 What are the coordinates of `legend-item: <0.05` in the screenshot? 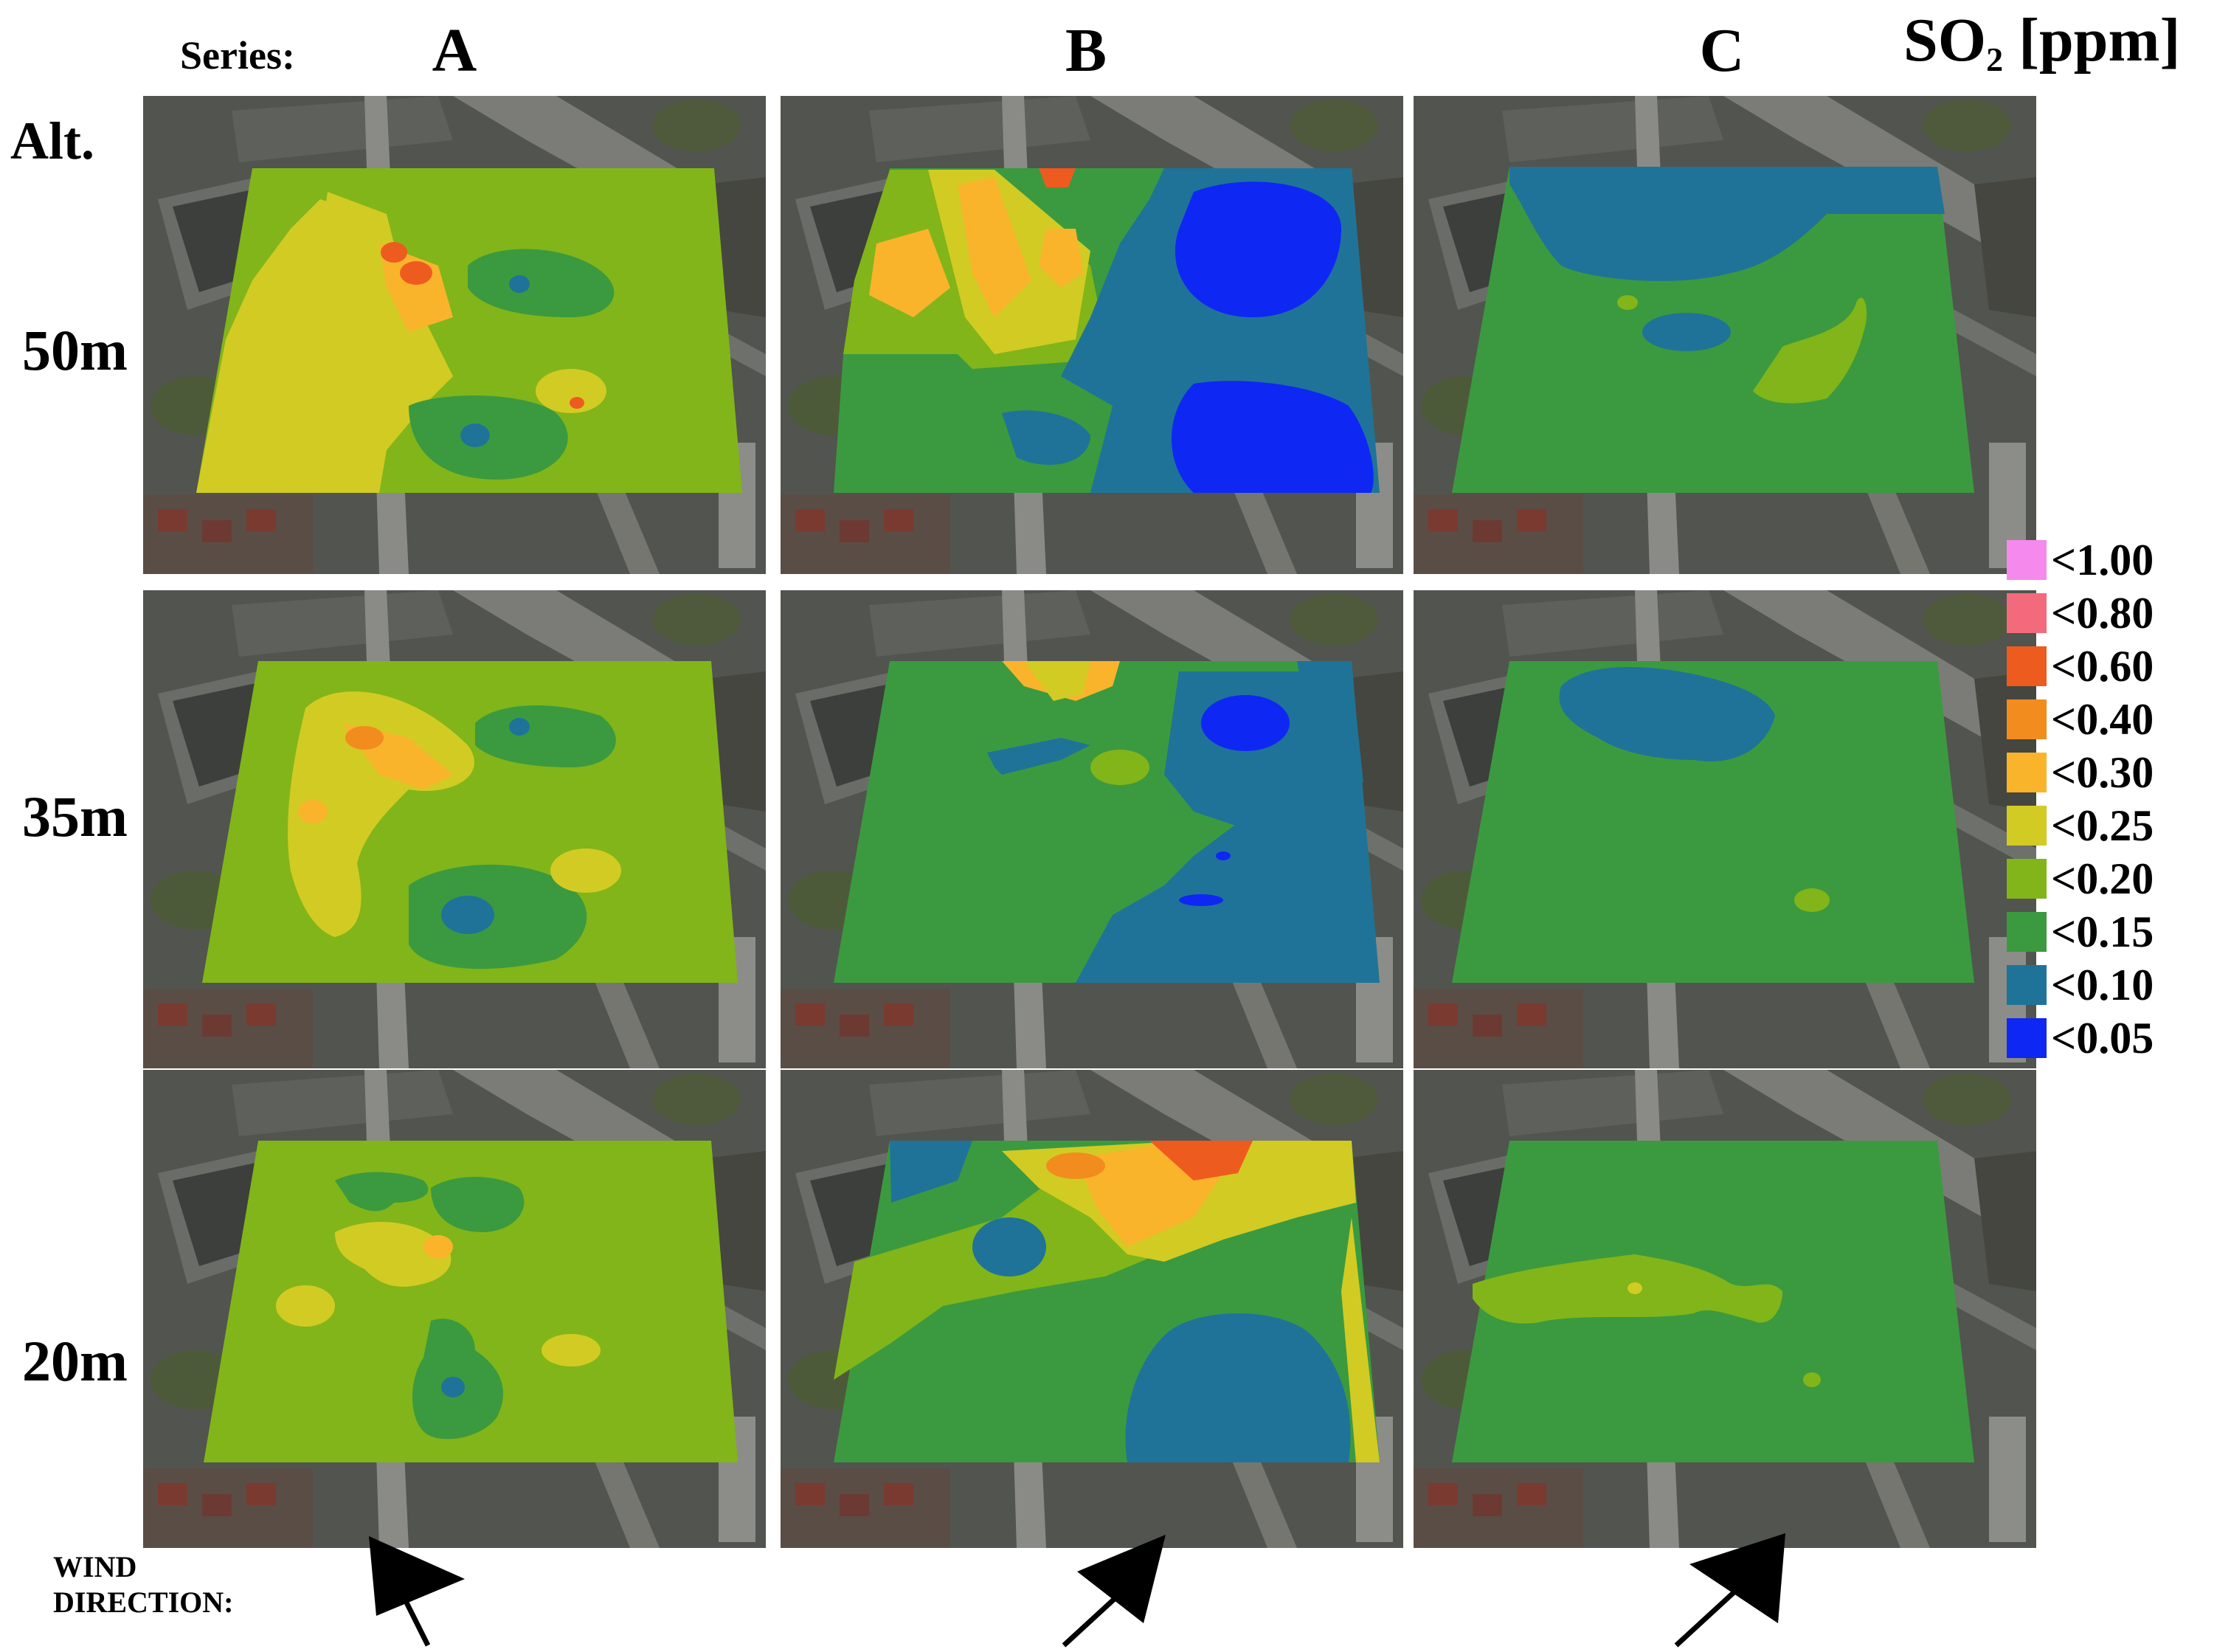 It's located at (2080, 1038).